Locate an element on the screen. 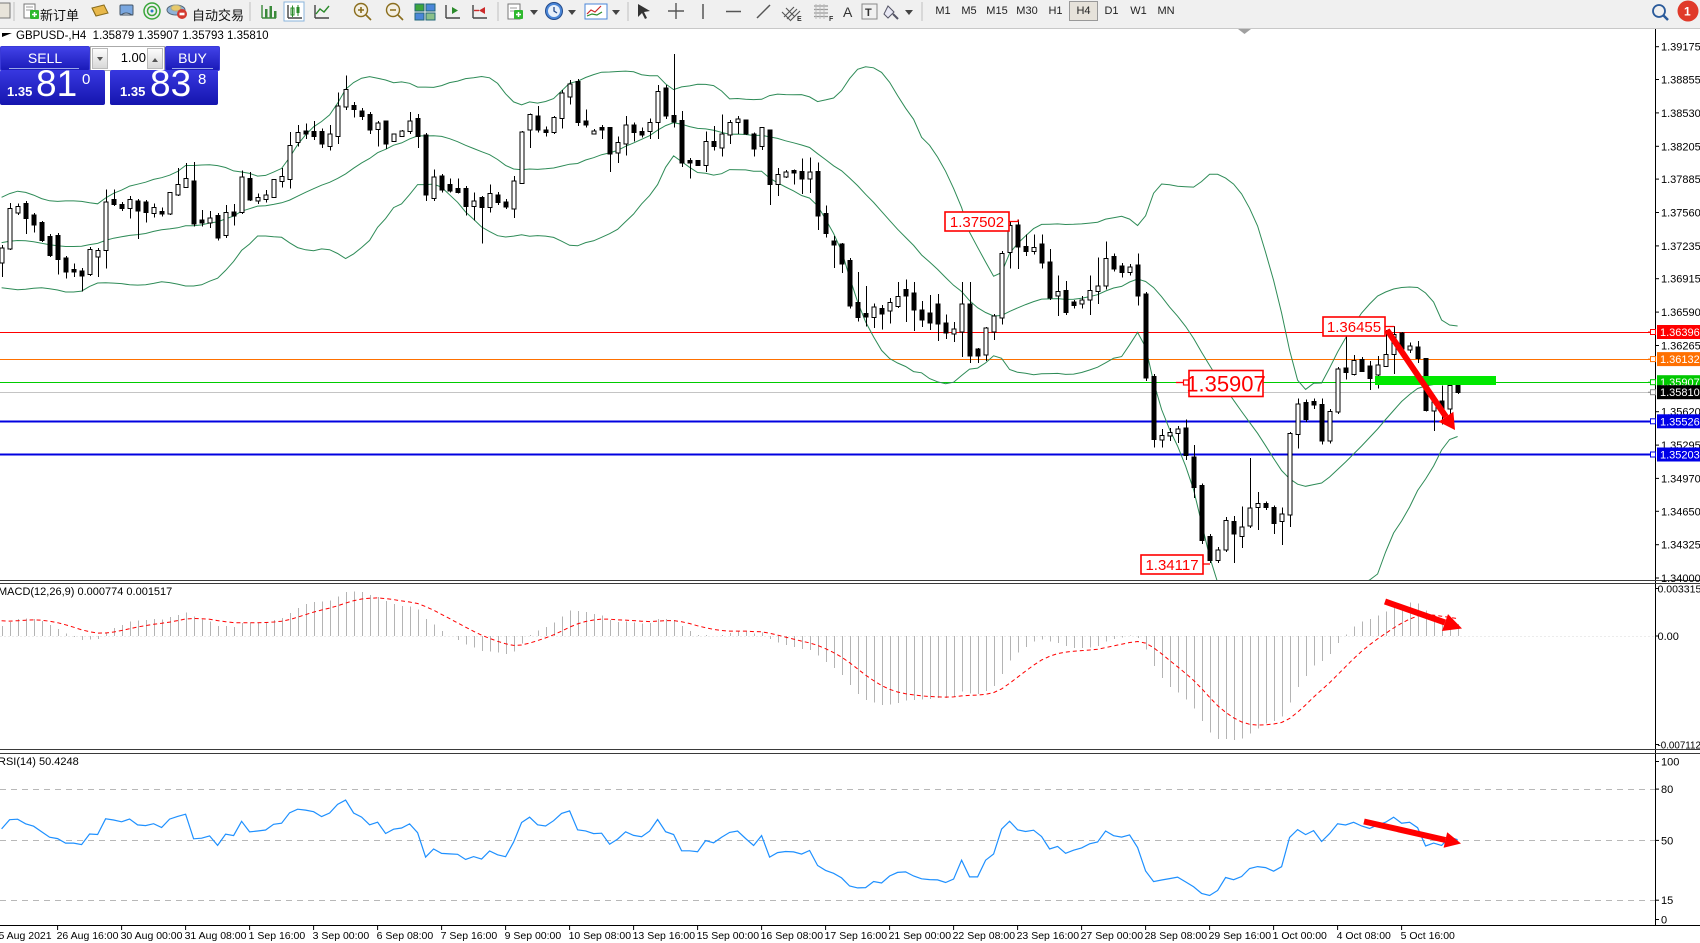 This screenshot has height=943, width=1700. svg-text: 1.34650 is located at coordinates (1680, 512).